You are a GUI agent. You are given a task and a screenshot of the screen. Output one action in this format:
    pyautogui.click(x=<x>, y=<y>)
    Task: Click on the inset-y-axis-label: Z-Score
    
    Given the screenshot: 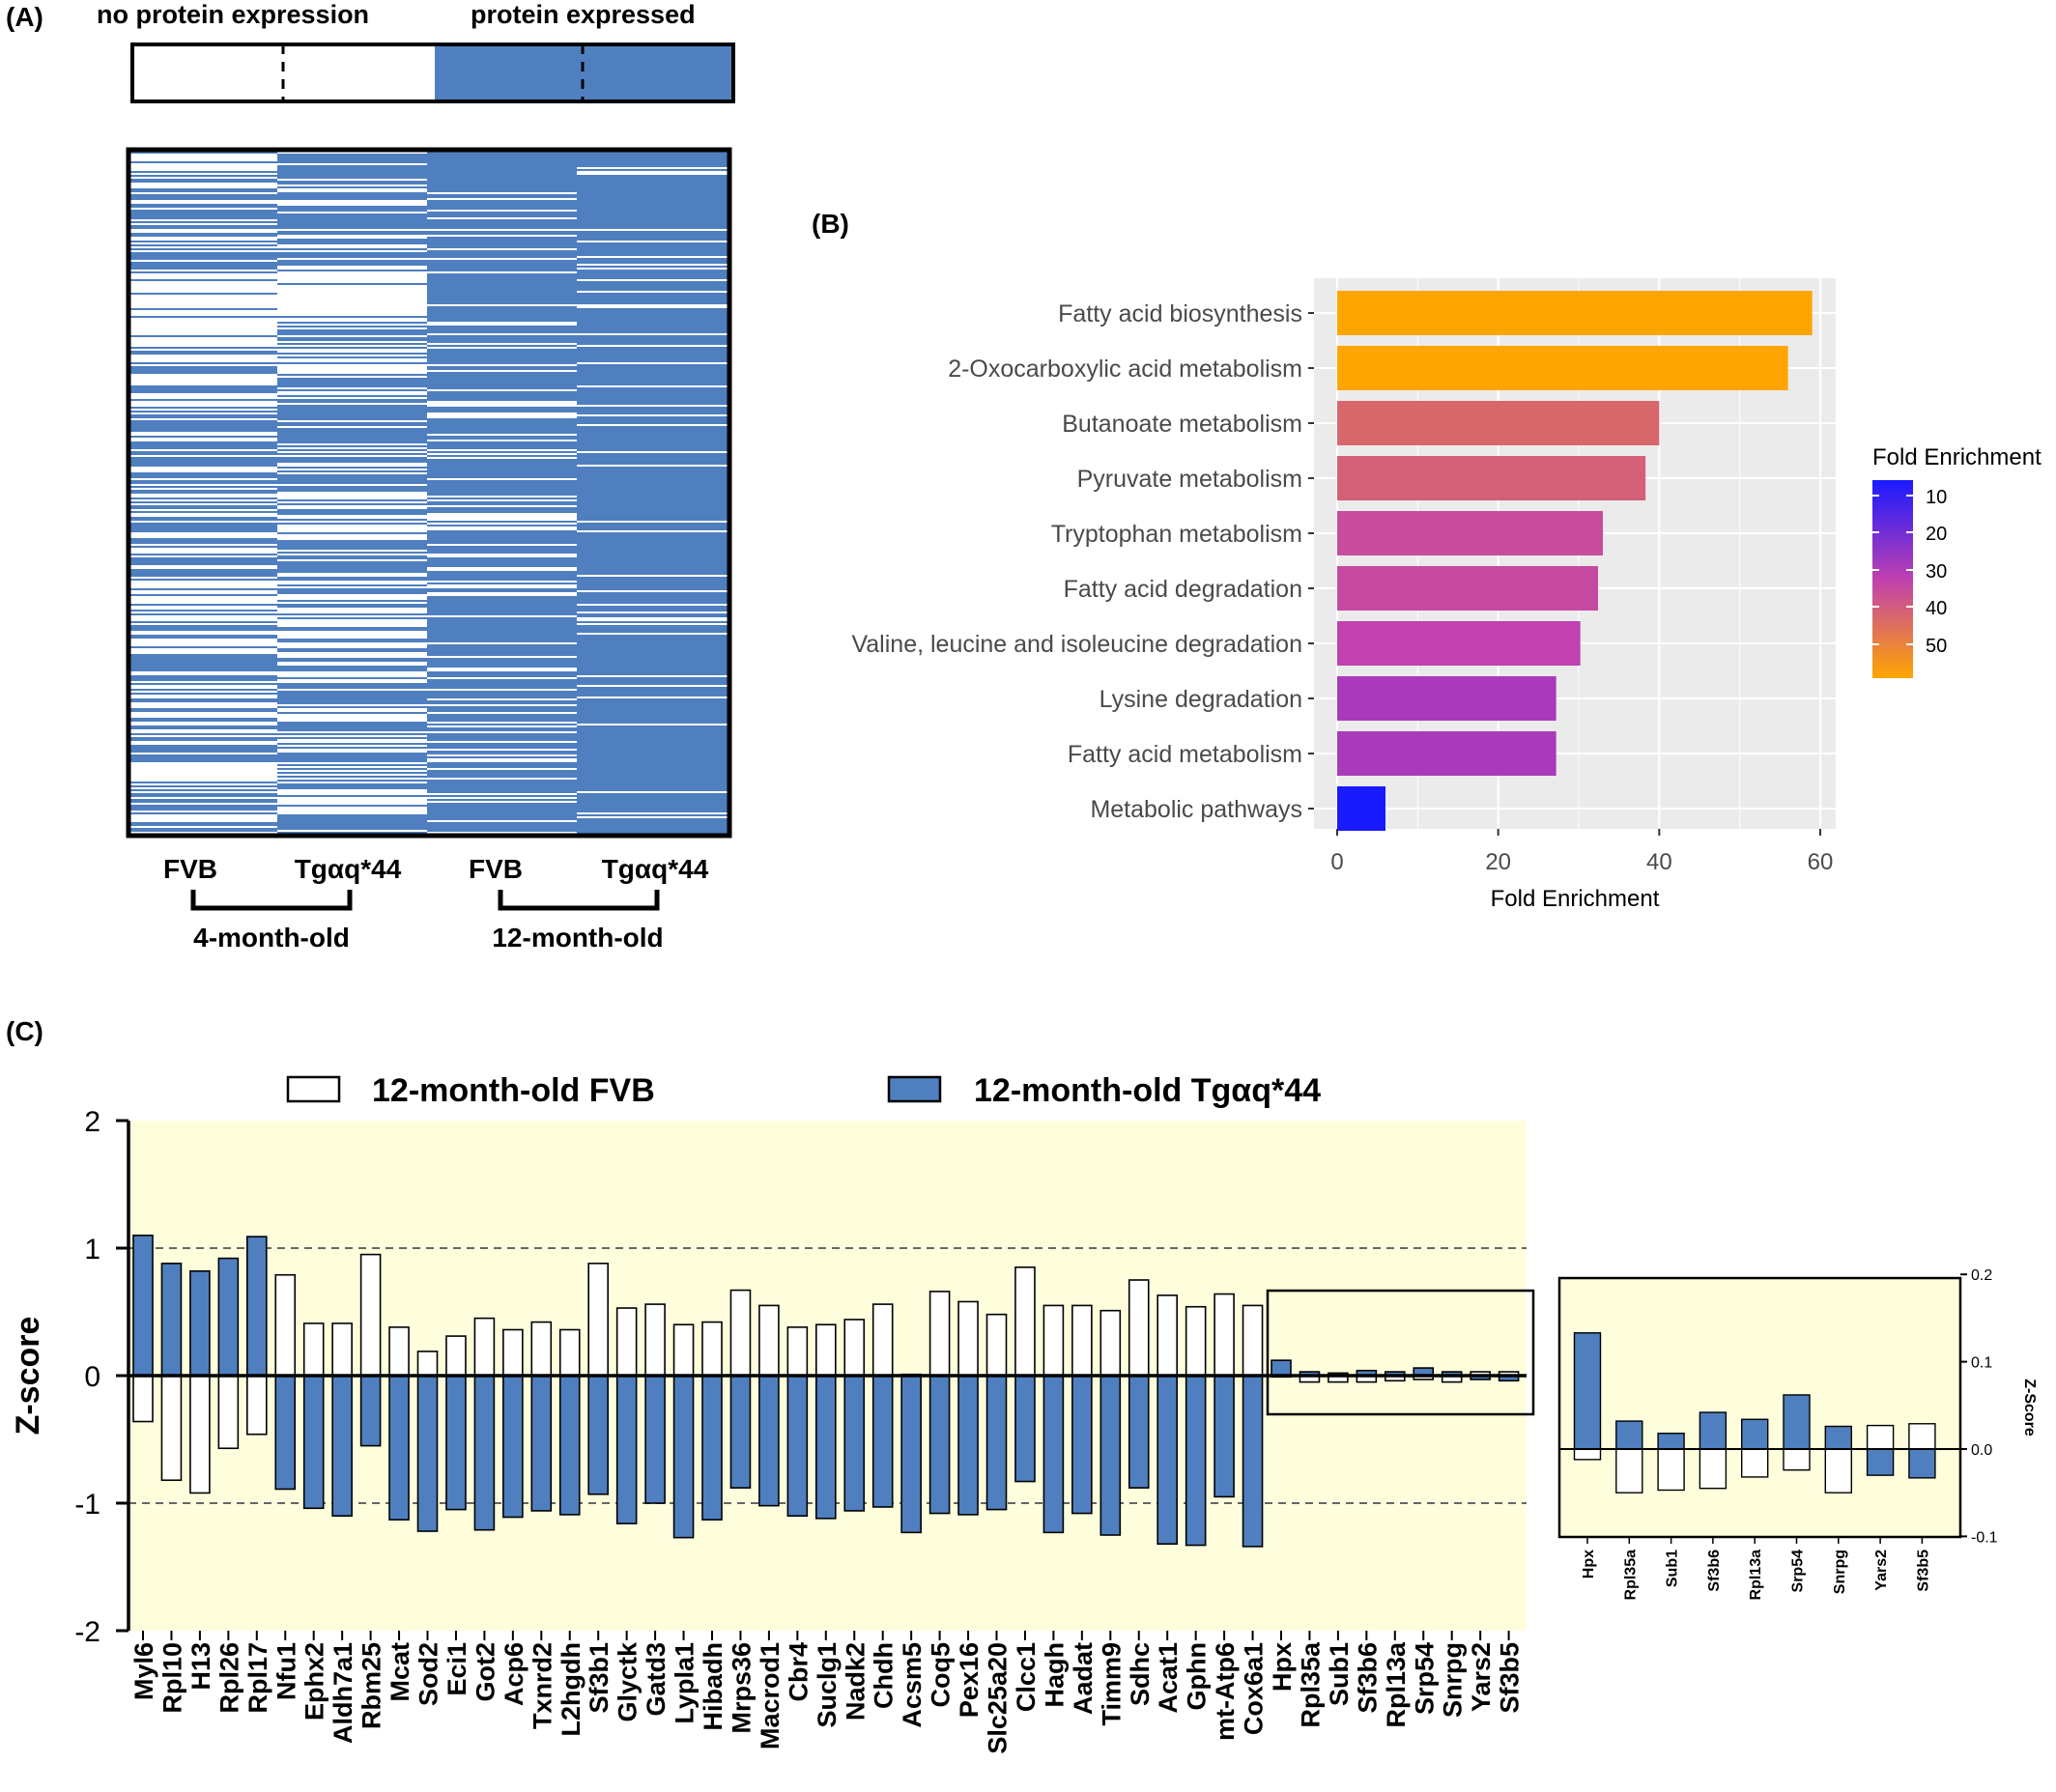 What is the action you would take?
    pyautogui.click(x=2029, y=1407)
    